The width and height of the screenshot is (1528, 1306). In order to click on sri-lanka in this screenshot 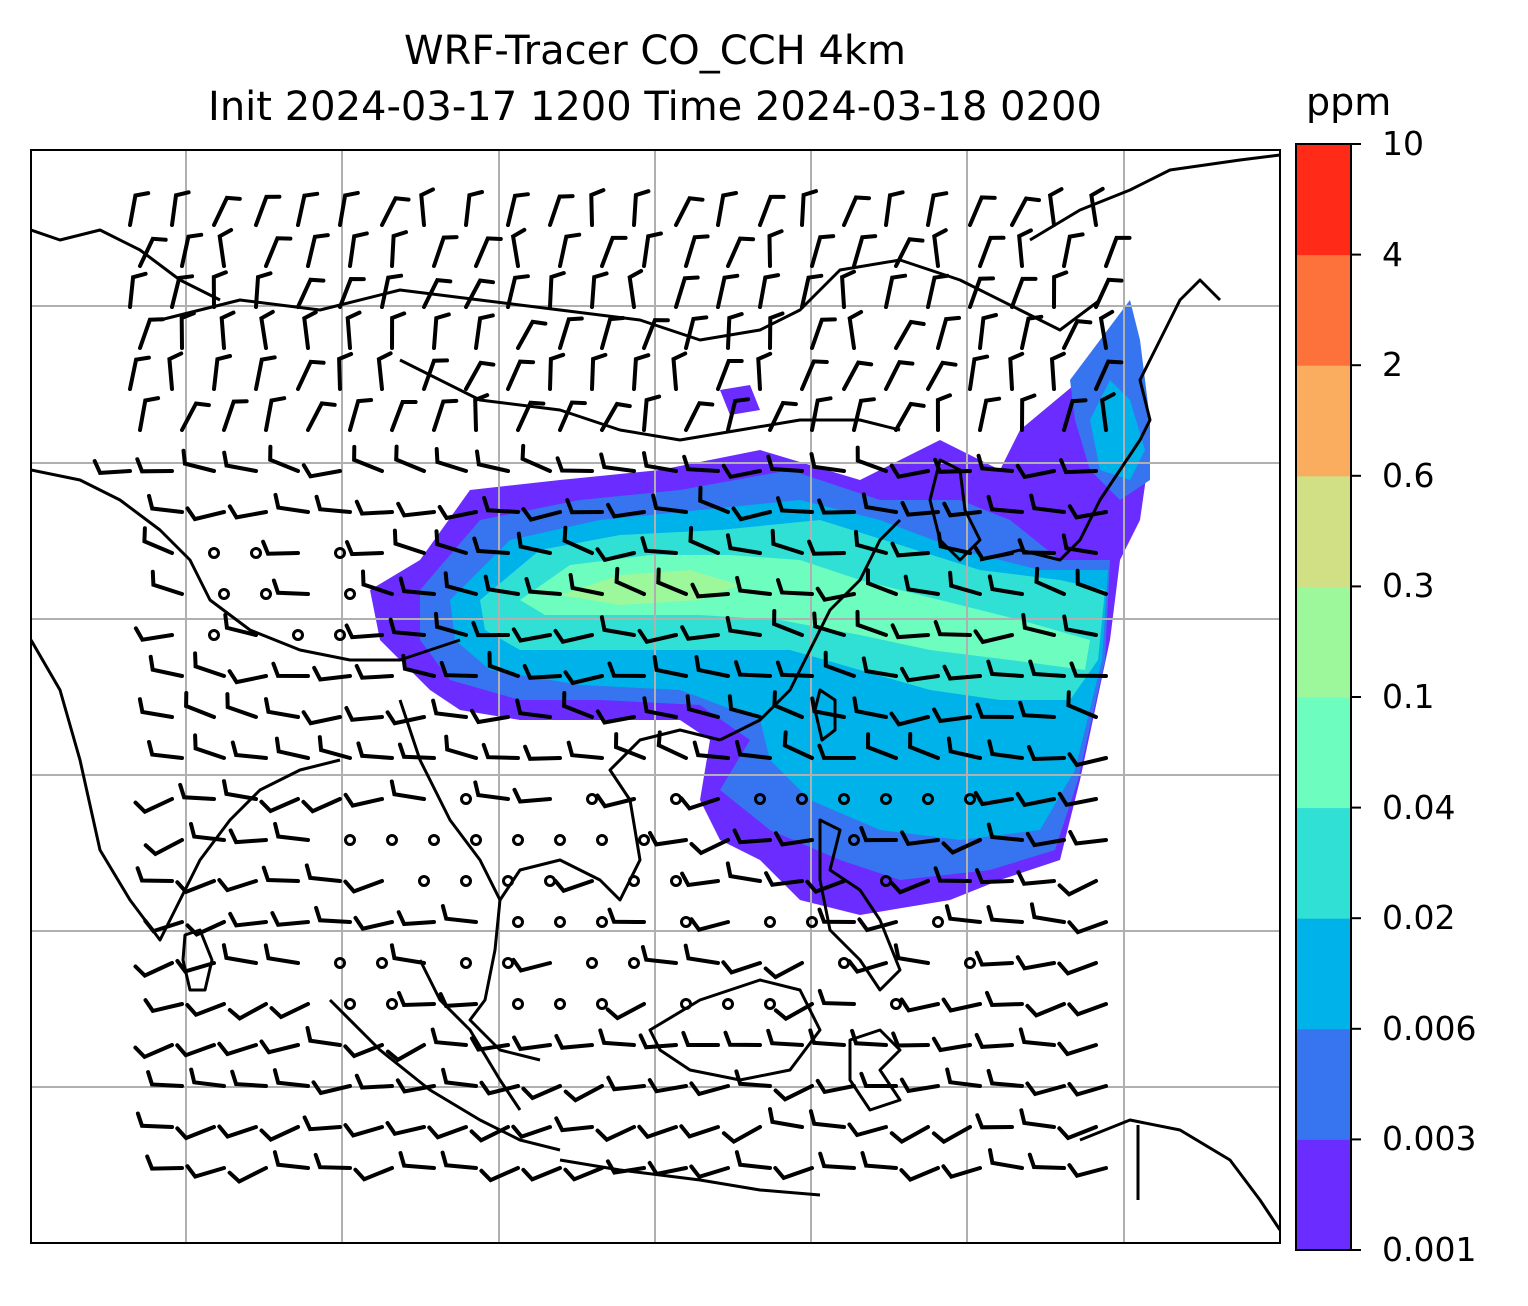, I will do `click(197, 960)`.